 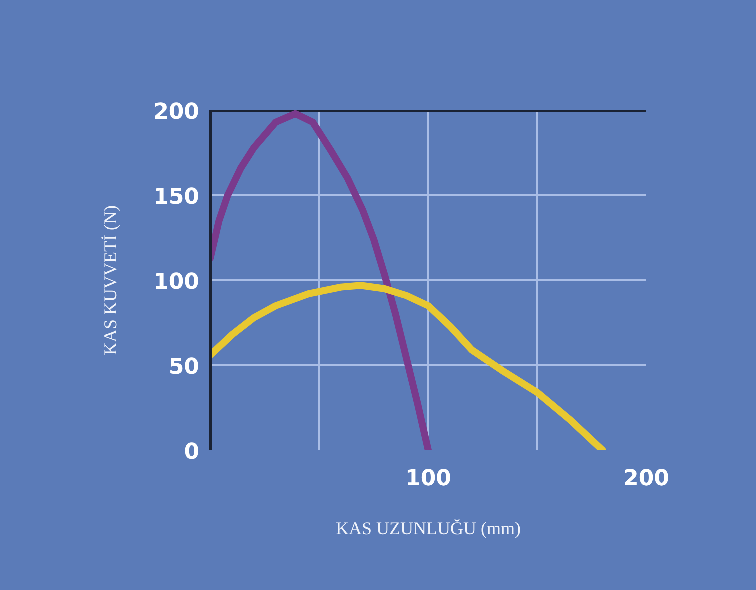 I want to click on y-tick-label: 200, so click(x=177, y=112).